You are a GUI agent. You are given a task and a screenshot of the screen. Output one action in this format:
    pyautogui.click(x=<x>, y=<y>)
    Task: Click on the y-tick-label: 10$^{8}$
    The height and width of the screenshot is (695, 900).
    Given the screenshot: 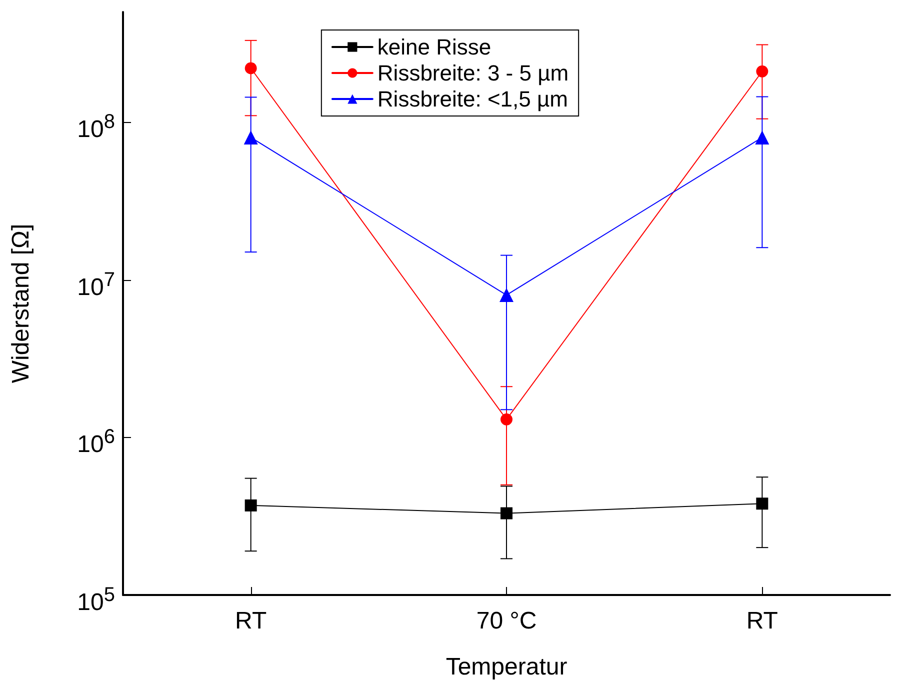 What is the action you would take?
    pyautogui.click(x=96, y=127)
    